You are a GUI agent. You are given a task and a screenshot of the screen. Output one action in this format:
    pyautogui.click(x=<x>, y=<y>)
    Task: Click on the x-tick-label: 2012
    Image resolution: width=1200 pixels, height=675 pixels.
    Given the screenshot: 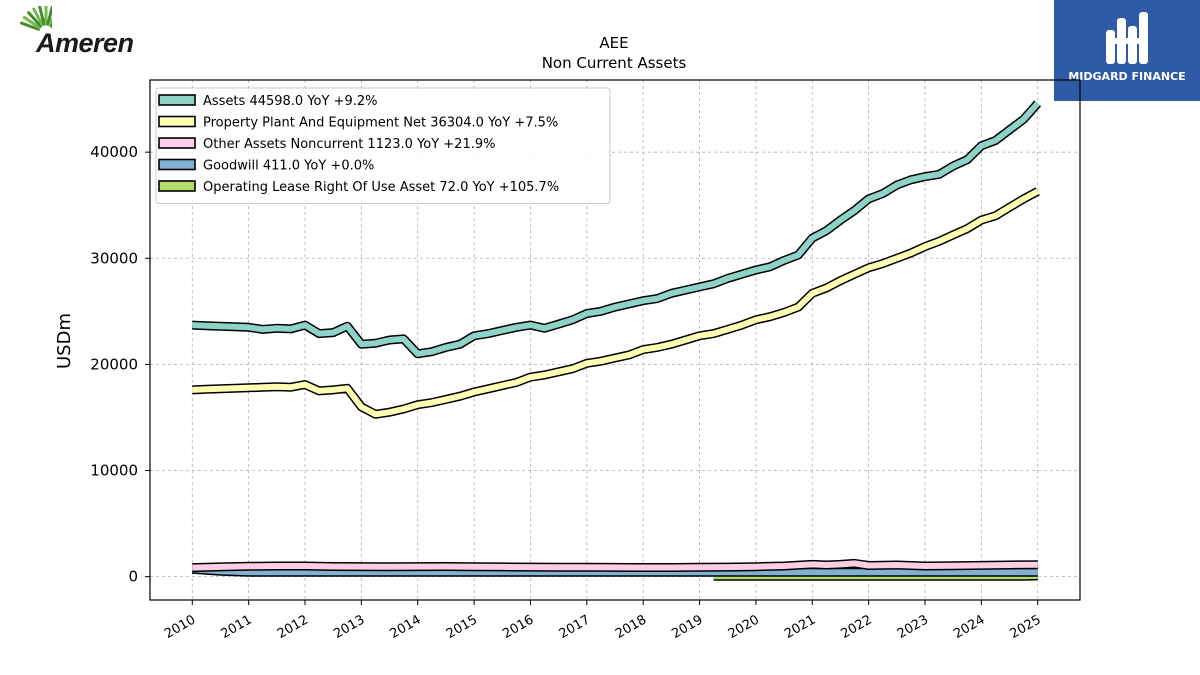 What is the action you would take?
    pyautogui.click(x=293, y=627)
    